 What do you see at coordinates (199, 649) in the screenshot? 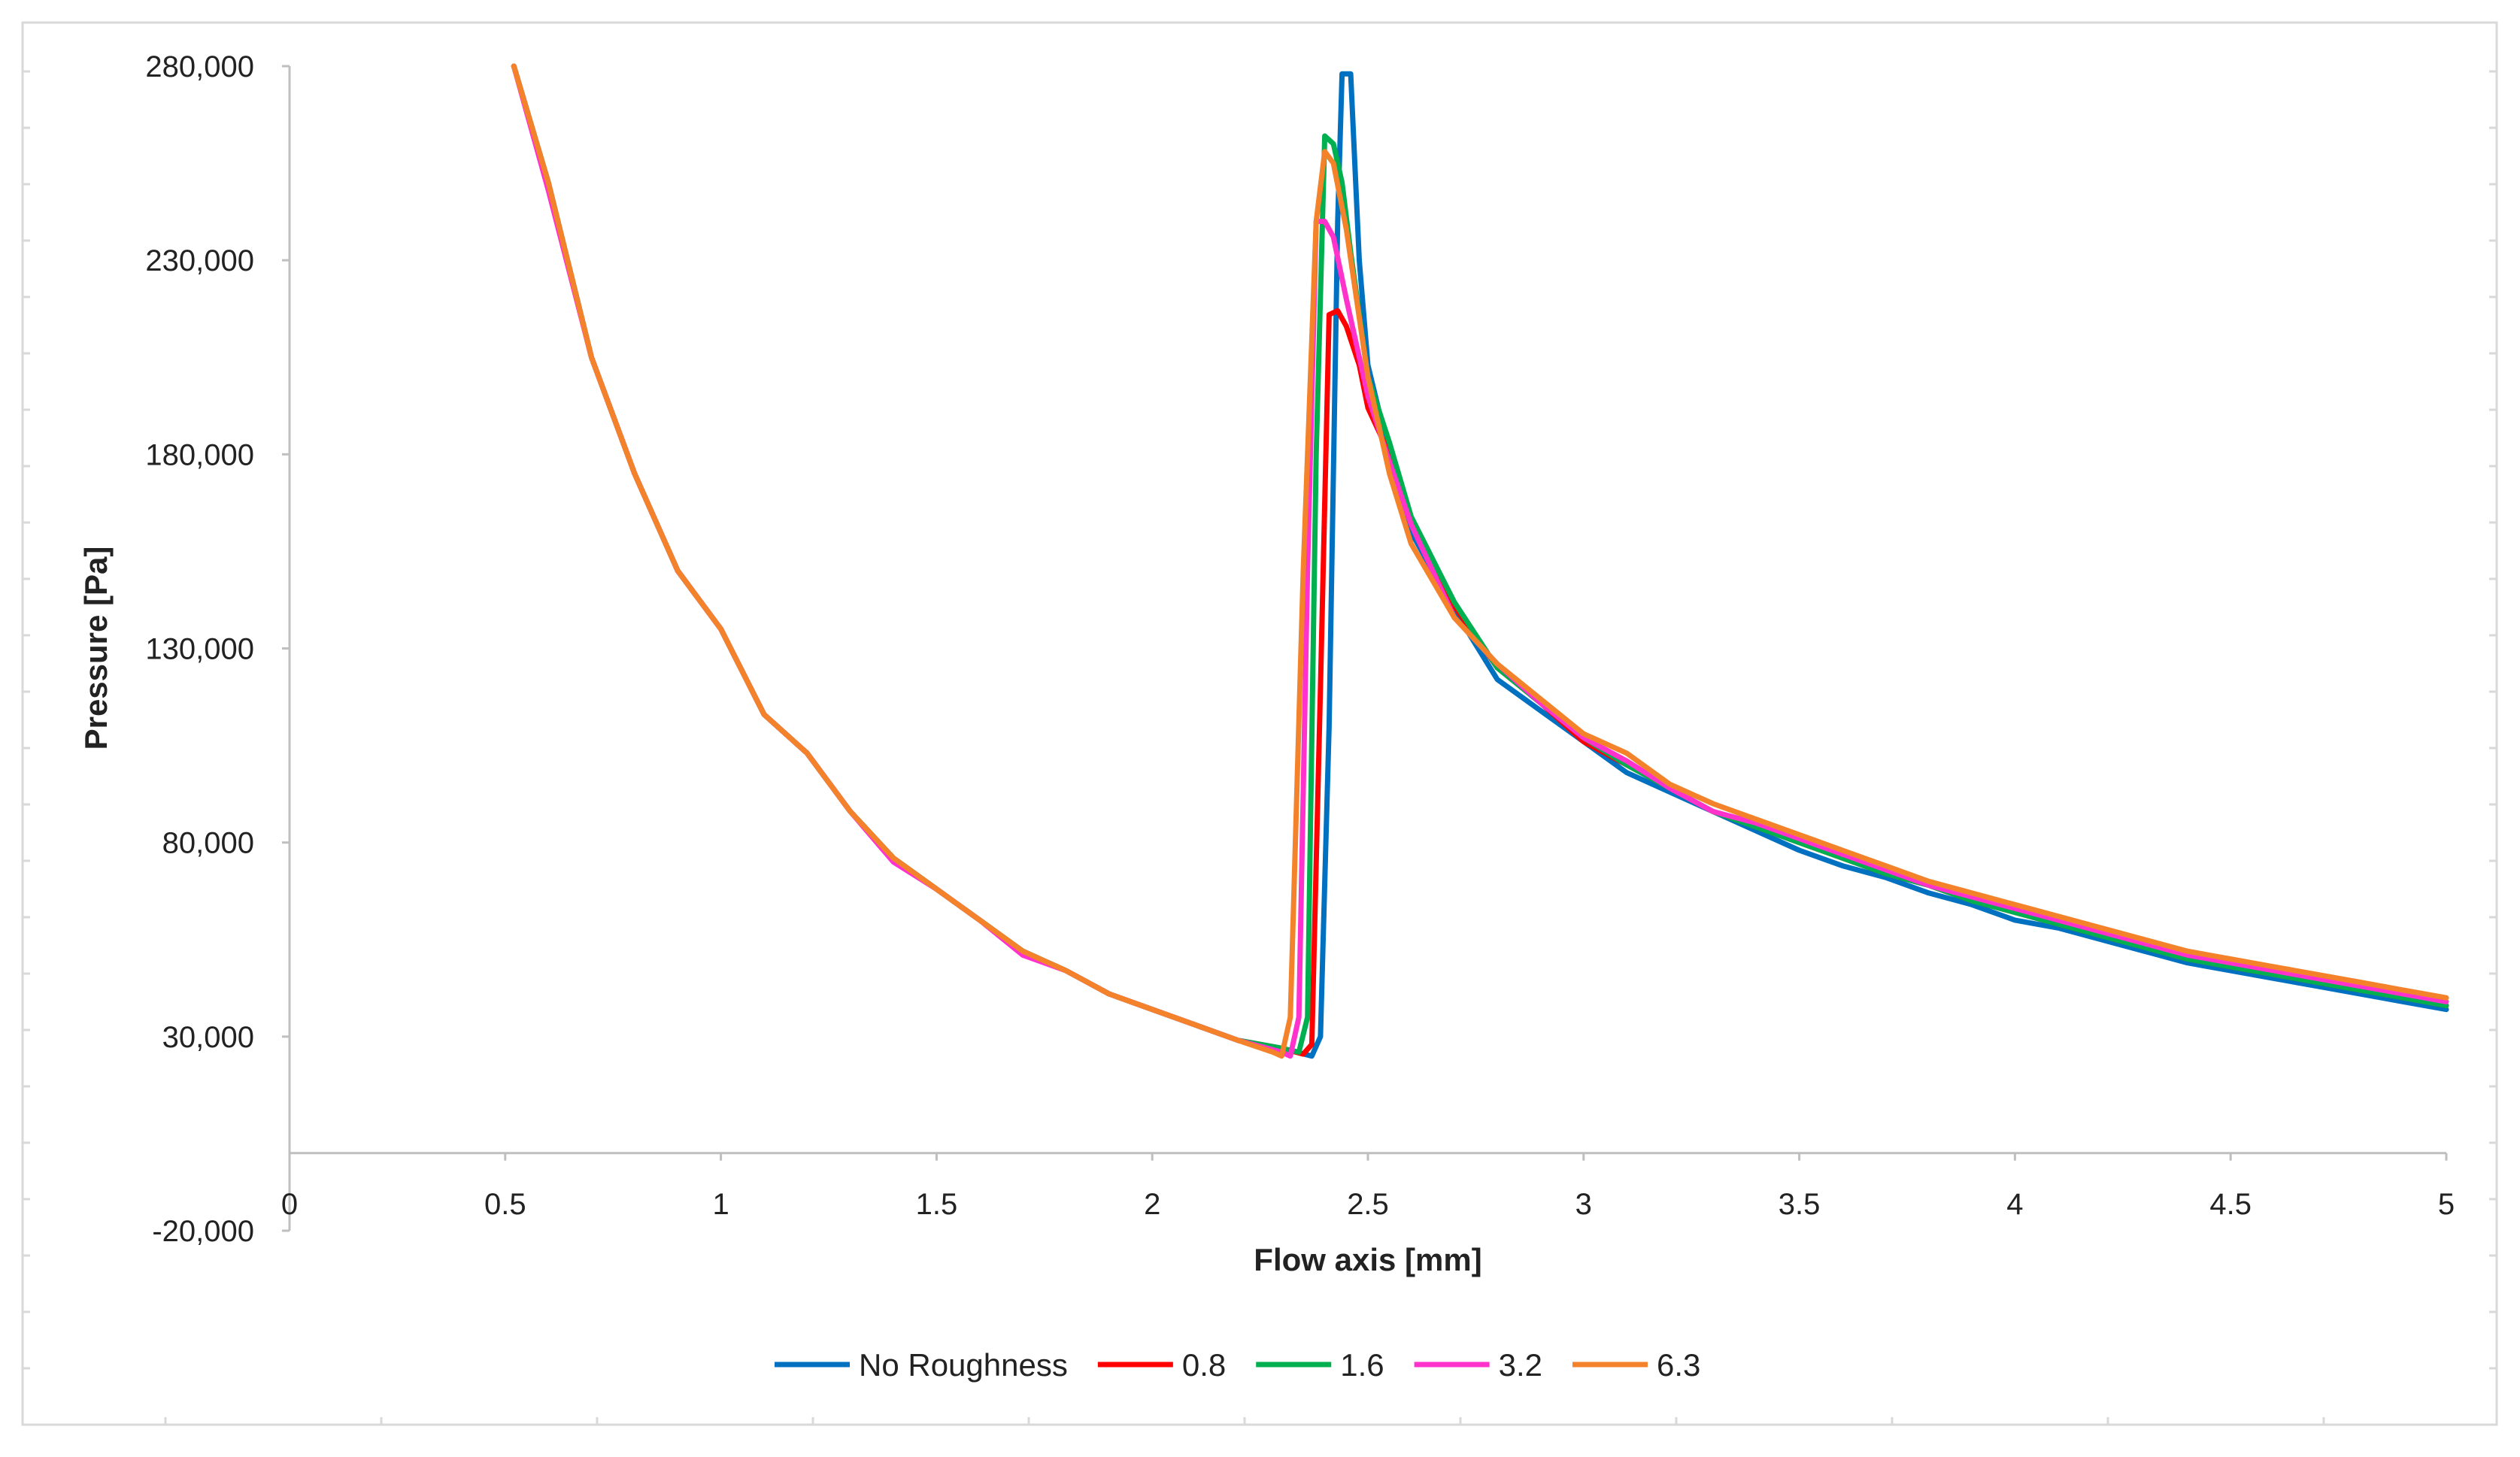
I see `y-tick-label: 130,000` at bounding box center [199, 649].